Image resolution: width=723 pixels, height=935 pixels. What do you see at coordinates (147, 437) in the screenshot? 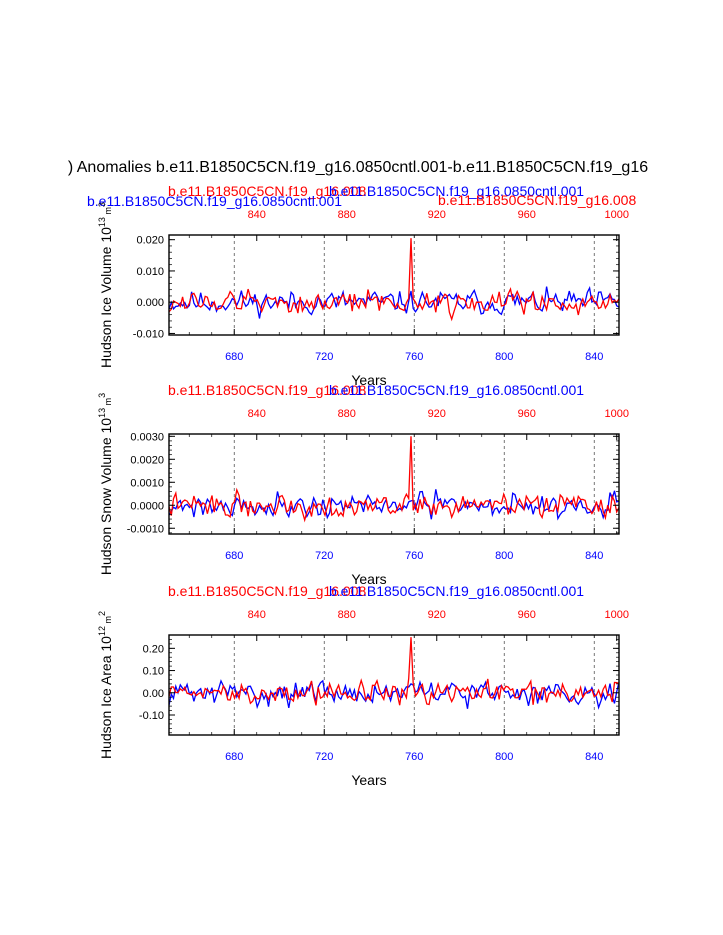
I see `y-tick-label: 0.0030` at bounding box center [147, 437].